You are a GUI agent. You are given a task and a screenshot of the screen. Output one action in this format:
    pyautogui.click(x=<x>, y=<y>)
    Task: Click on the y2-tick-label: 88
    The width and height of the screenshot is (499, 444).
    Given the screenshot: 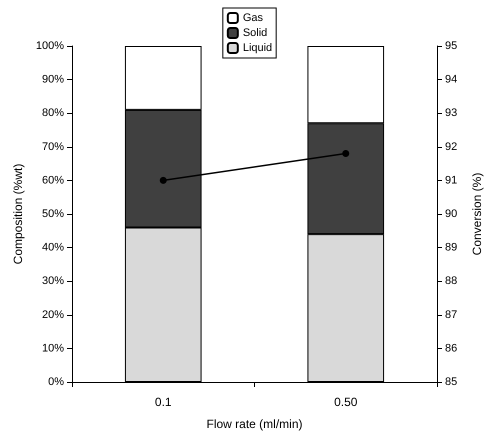 What is the action you would take?
    pyautogui.click(x=451, y=281)
    